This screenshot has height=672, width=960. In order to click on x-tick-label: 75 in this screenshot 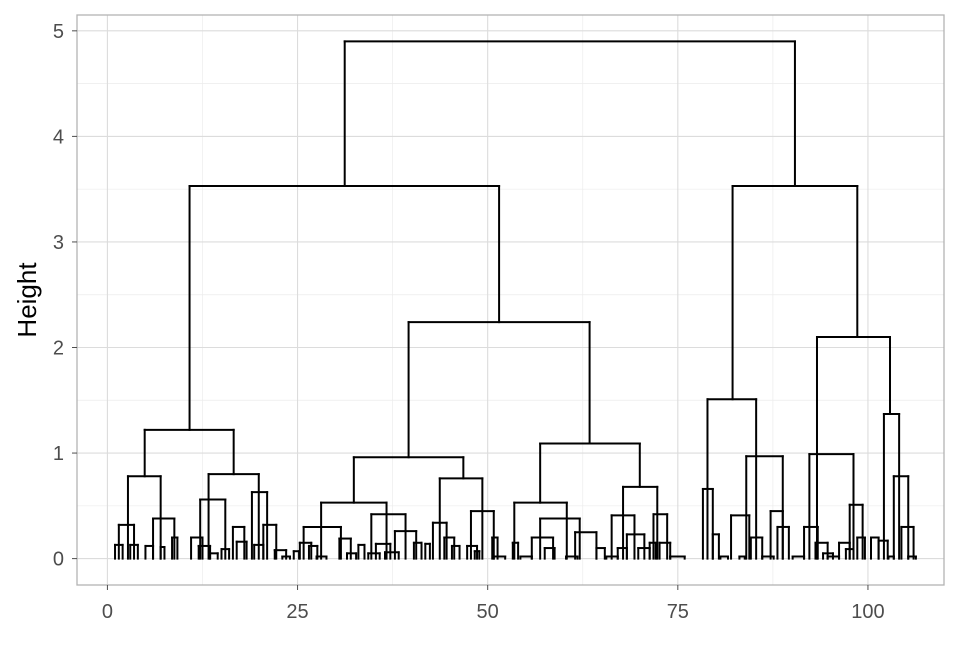, I will do `click(678, 612)`.